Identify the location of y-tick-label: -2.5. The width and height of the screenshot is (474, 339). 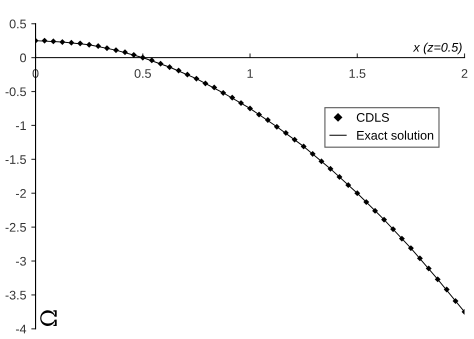
(16, 227).